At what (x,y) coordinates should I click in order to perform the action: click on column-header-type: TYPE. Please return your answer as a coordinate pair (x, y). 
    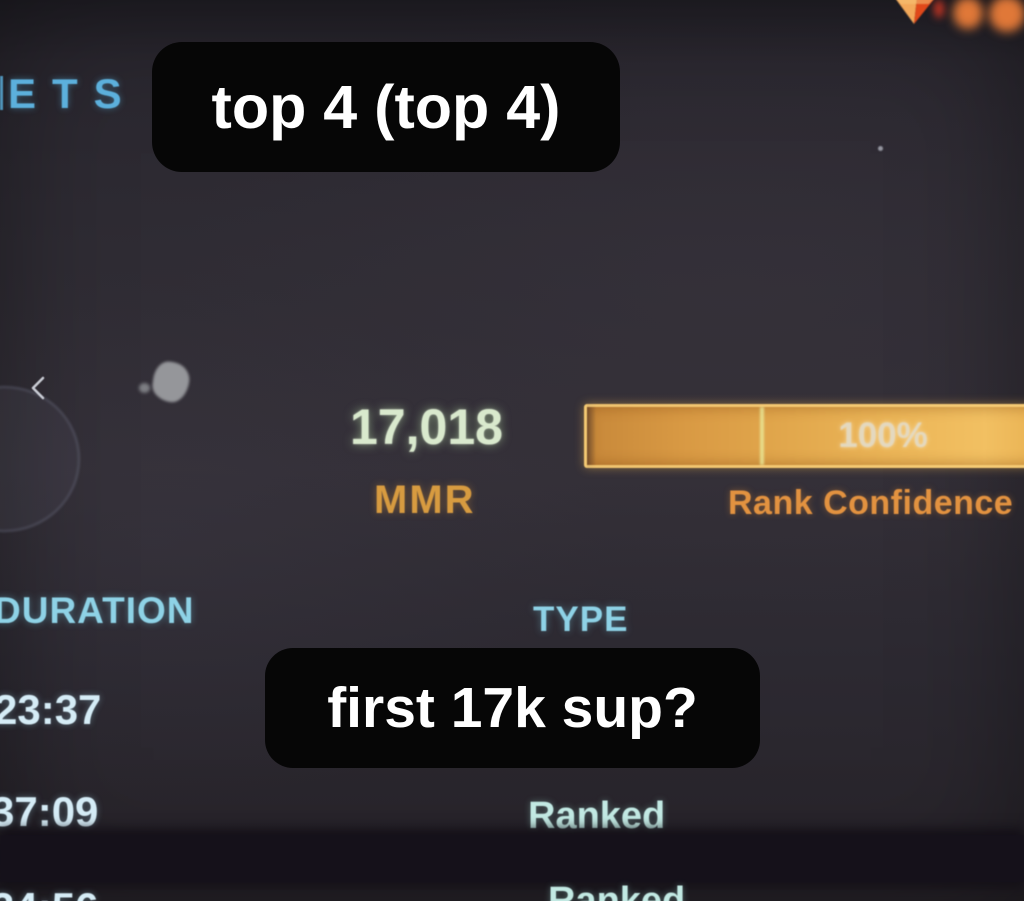
    Looking at the image, I should click on (581, 619).